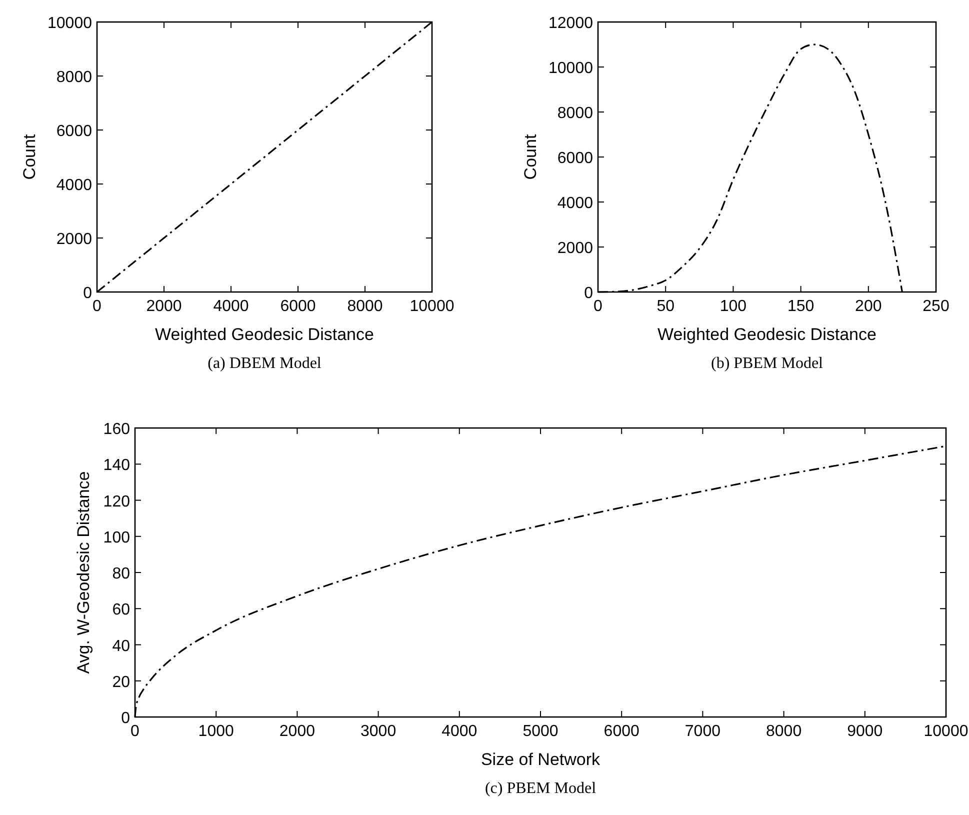 The height and width of the screenshot is (815, 969). What do you see at coordinates (121, 682) in the screenshot?
I see `y-tick-label: 20` at bounding box center [121, 682].